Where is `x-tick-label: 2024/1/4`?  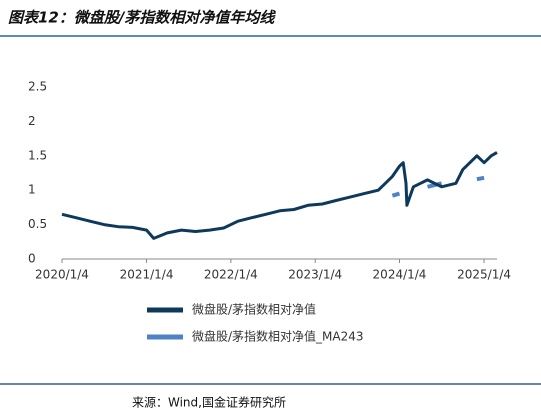 x-tick-label: 2024/1/4 is located at coordinates (400, 275).